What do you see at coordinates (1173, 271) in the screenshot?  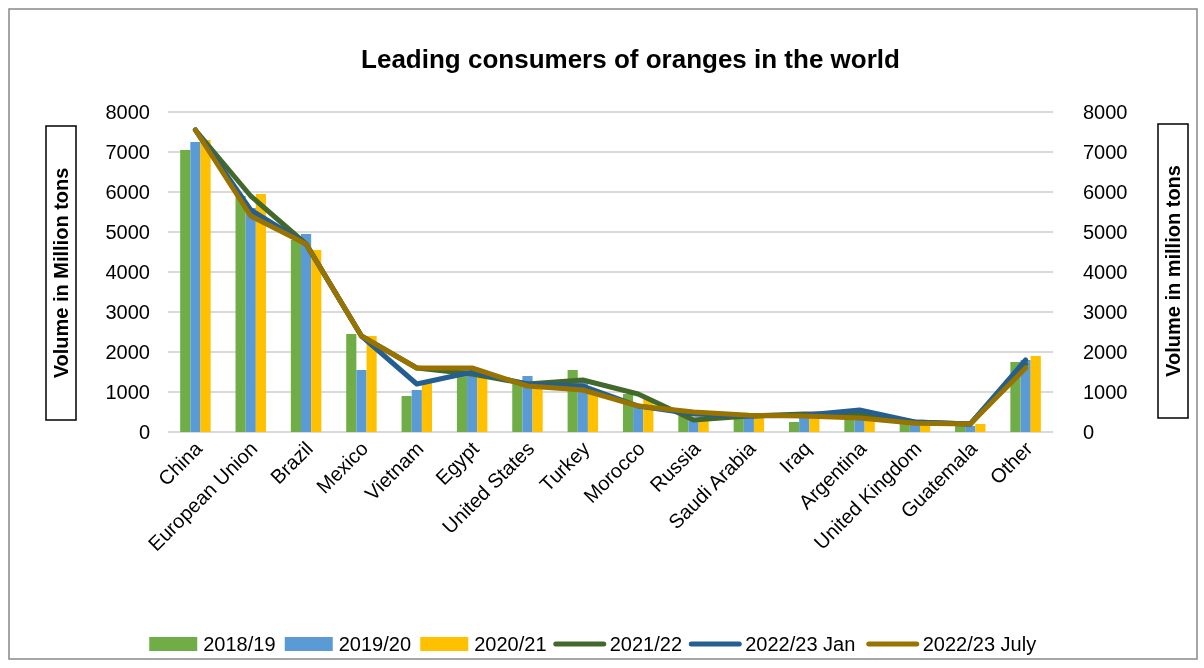 I see `y2-axis-title: Volume in million tons` at bounding box center [1173, 271].